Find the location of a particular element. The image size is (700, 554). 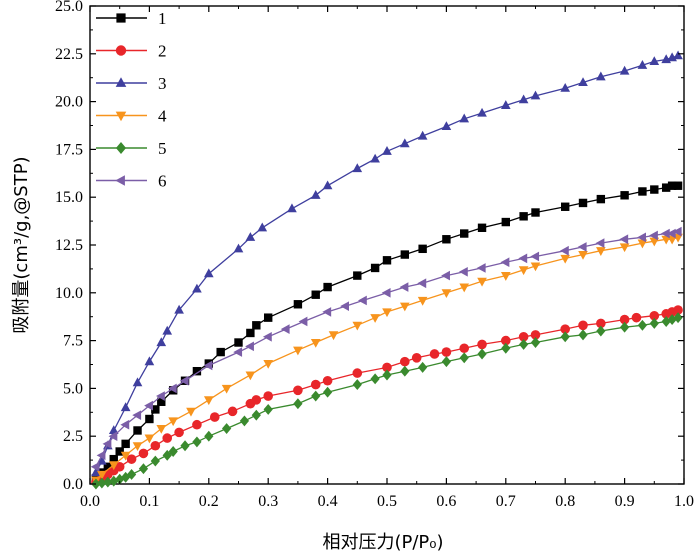

legend: 1 2 3 4 5 6 is located at coordinates (131, 100).